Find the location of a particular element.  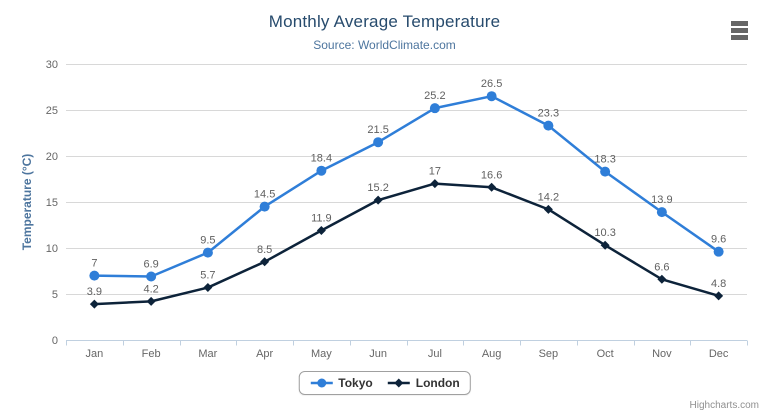

y-axis-tick-label: 20 is located at coordinates (52, 157).